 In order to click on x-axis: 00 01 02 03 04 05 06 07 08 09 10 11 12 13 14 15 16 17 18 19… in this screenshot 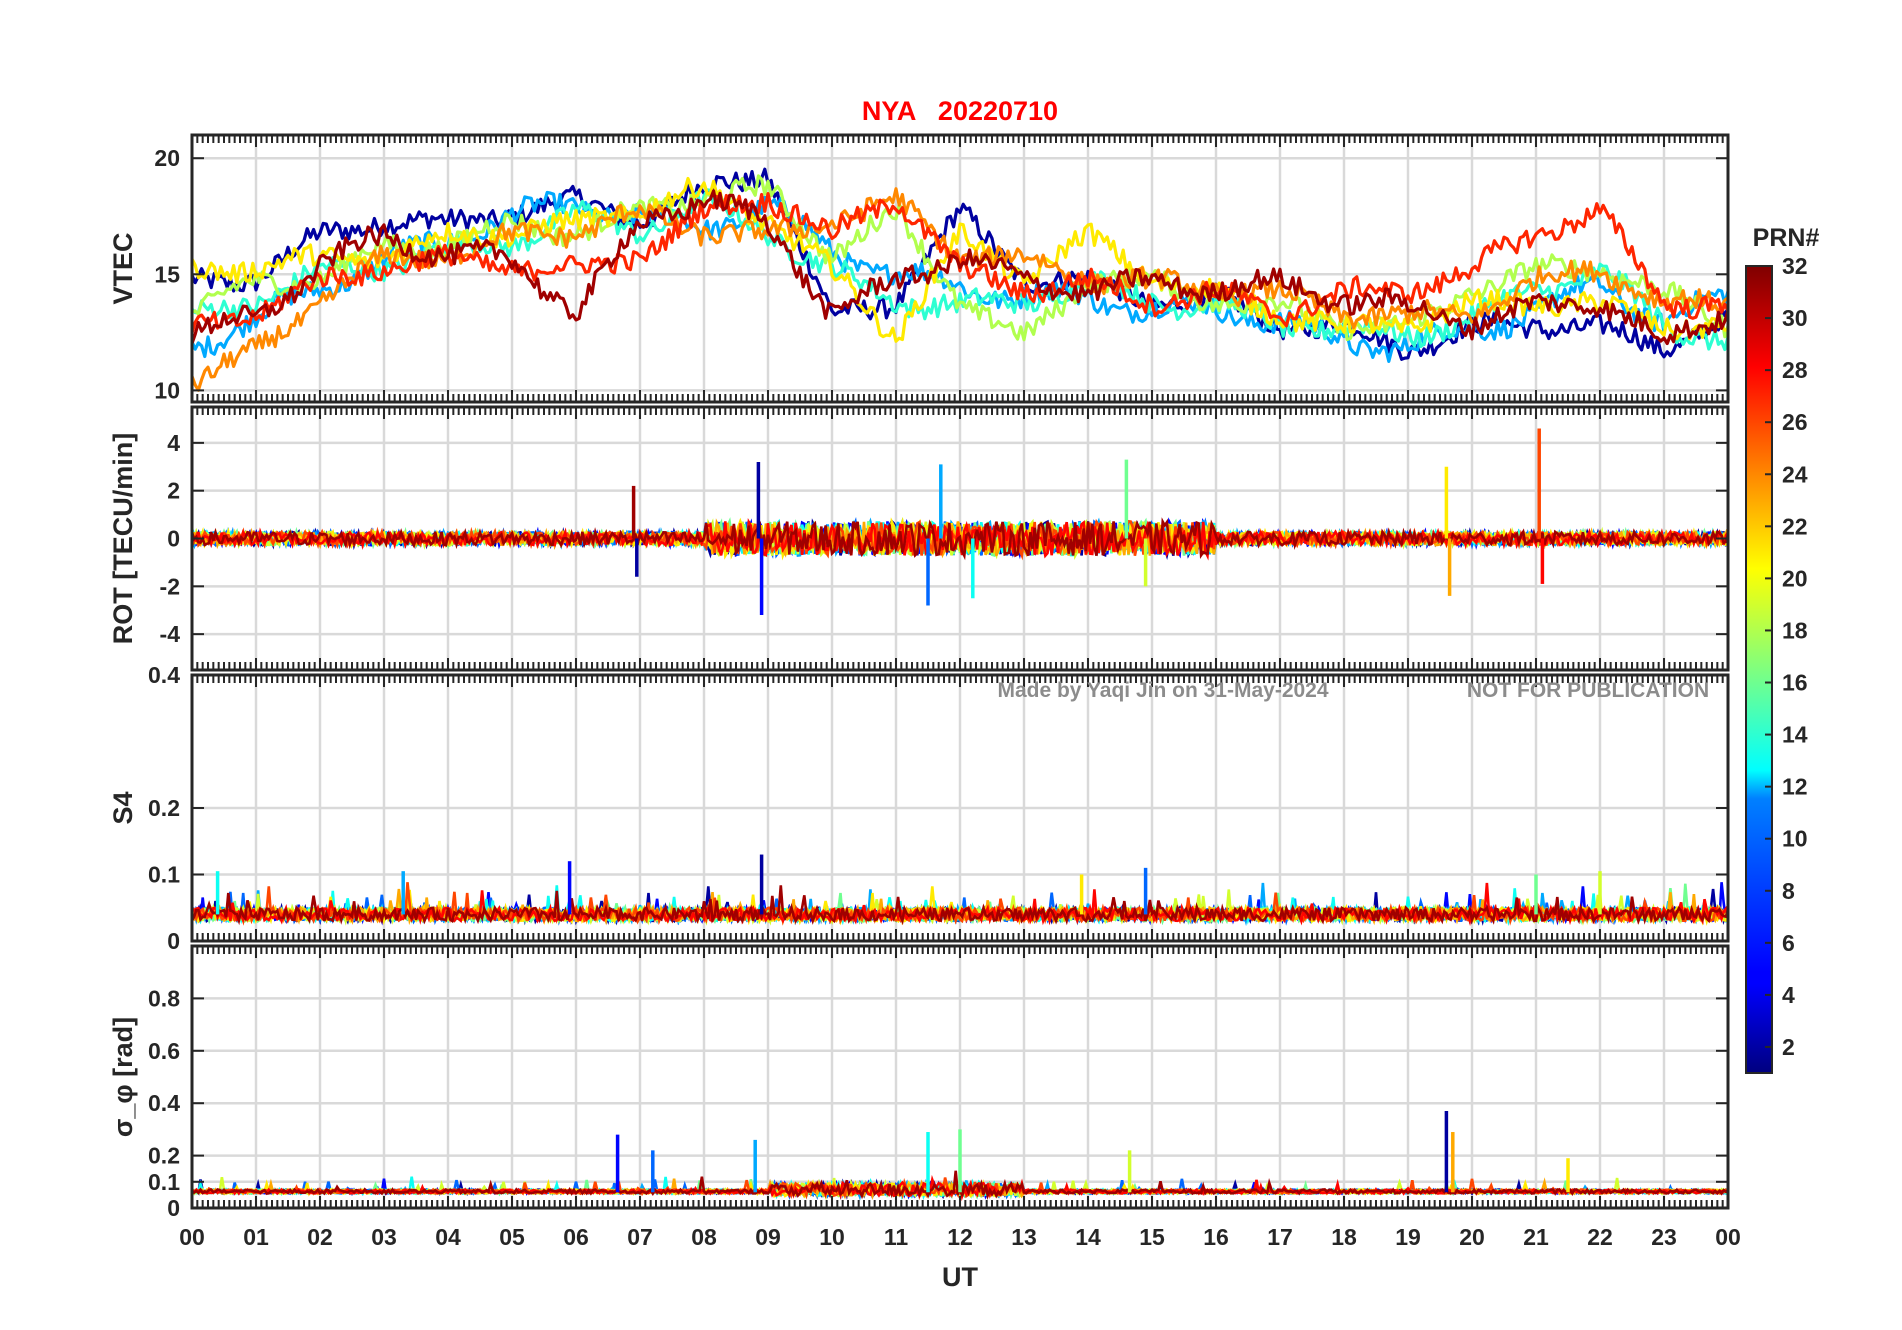, I will do `click(960, 1258)`.